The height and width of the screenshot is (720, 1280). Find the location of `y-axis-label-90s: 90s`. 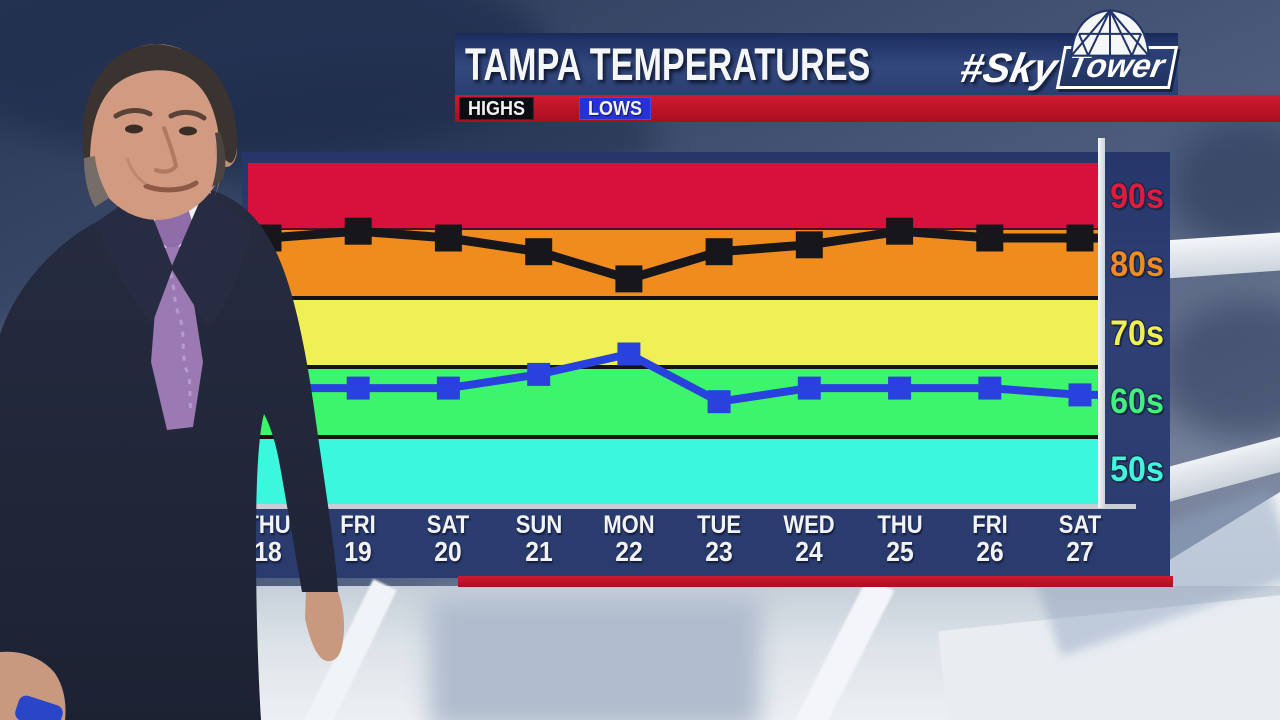

y-axis-label-90s: 90s is located at coordinates (1137, 197).